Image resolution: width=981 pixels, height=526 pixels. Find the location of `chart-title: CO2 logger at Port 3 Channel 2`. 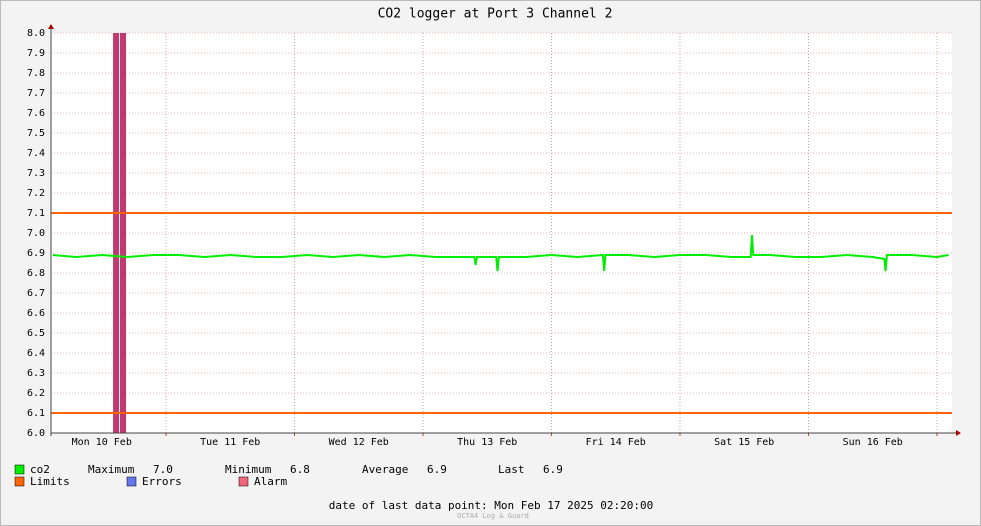

chart-title: CO2 logger at Port 3 Channel 2 is located at coordinates (495, 14).